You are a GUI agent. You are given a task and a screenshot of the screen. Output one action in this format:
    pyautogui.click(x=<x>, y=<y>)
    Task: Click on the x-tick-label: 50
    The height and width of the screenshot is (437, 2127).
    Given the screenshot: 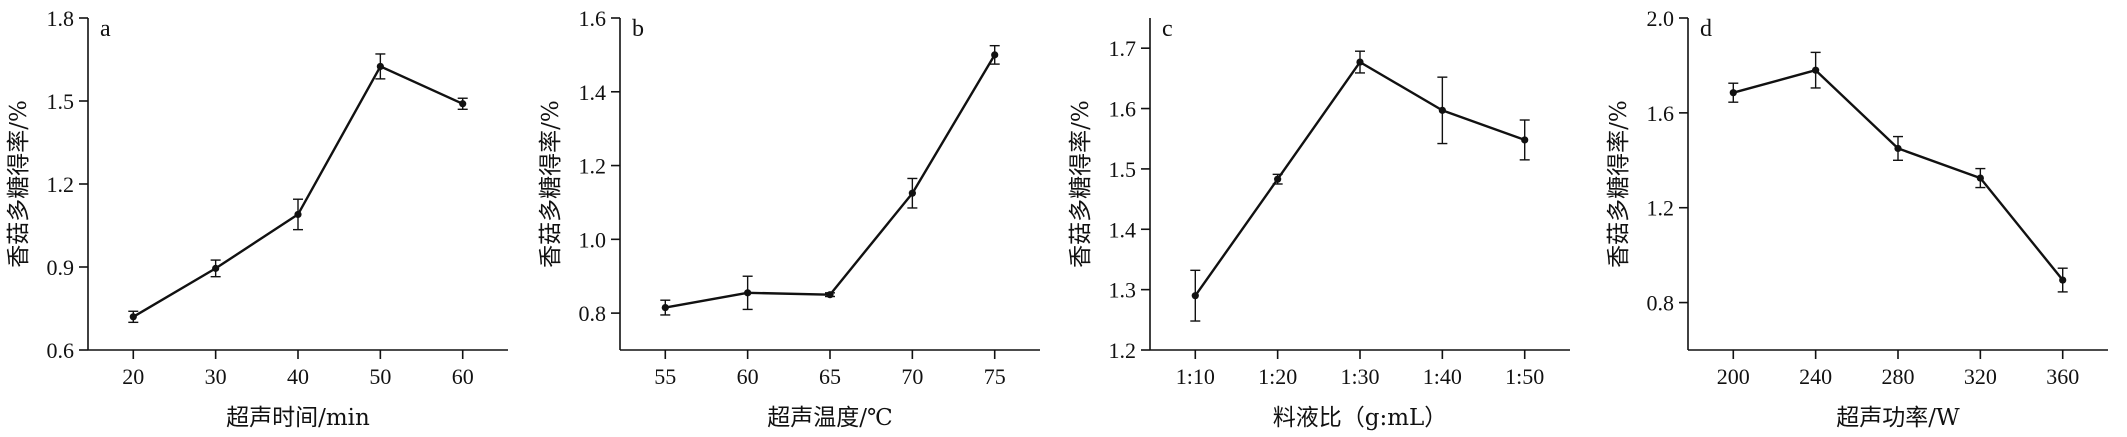 What is the action you would take?
    pyautogui.click(x=380, y=376)
    